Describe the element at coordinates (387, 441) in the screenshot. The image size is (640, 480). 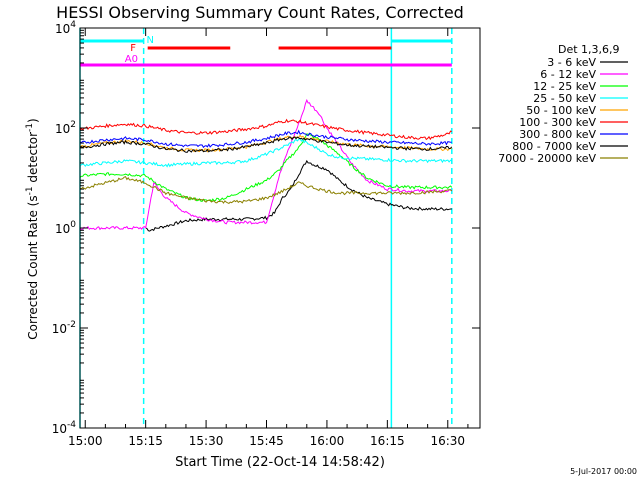
I see `x-tick-label-5: 16:15` at that location.